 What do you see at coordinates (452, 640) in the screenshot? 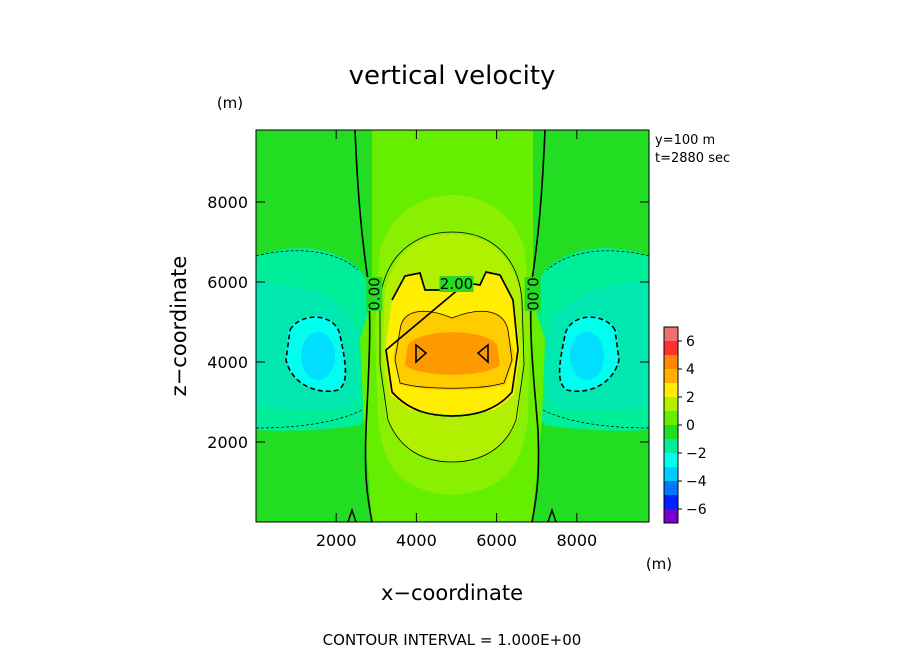
I see `contour-interval-note: CONTOUR INTERVAL = 1.000E+00` at bounding box center [452, 640].